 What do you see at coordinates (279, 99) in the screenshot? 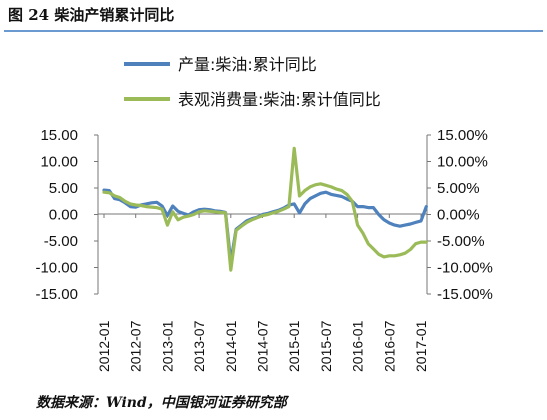
I see `legend-label: 表观消费量:柴油:累计值同比` at bounding box center [279, 99].